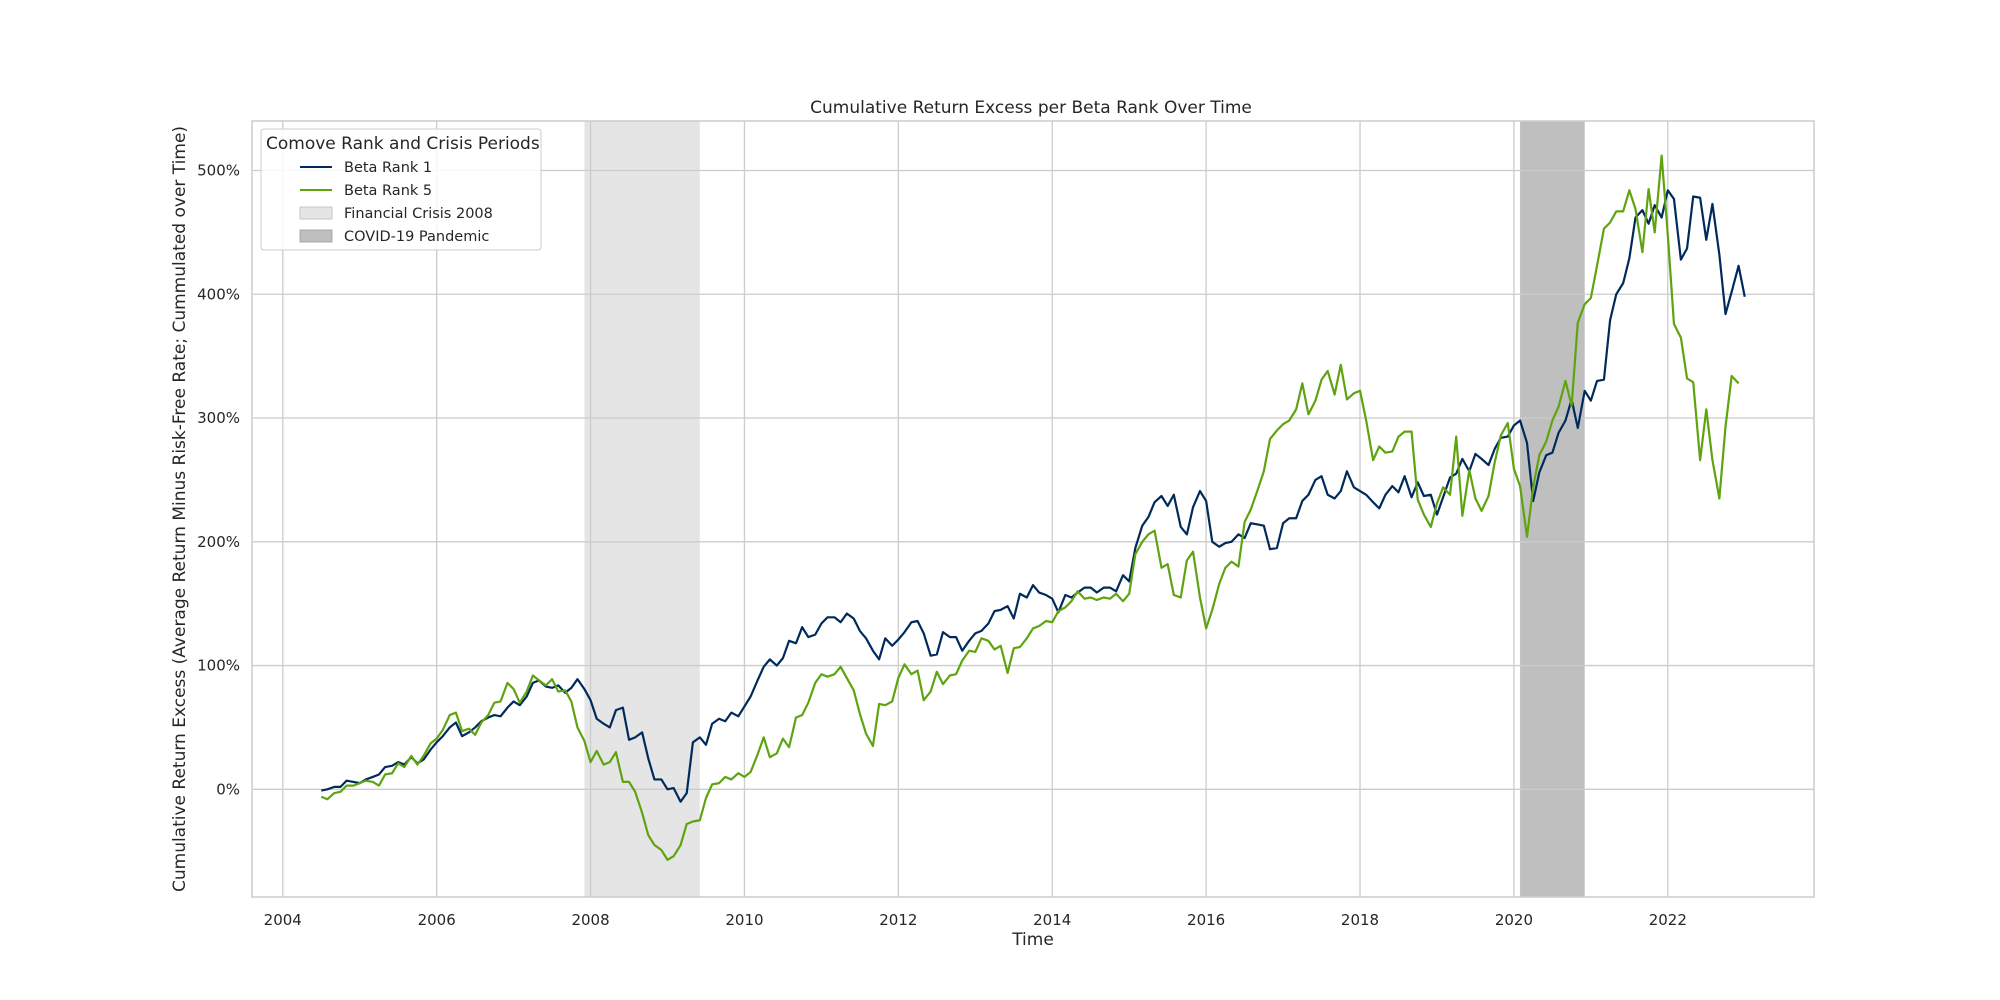  Describe the element at coordinates (283, 920) in the screenshot. I see `x-tick-label: 2004` at that location.